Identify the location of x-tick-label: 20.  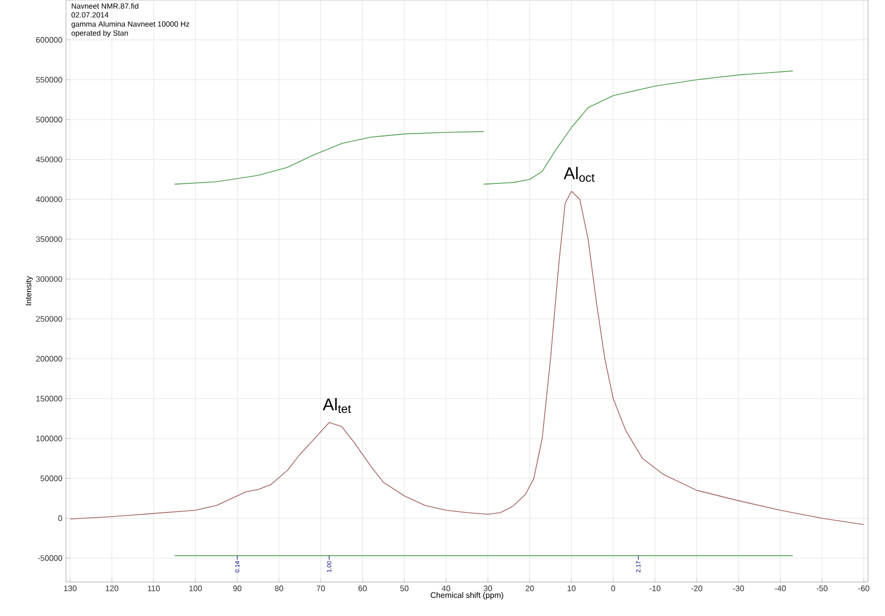
(530, 589).